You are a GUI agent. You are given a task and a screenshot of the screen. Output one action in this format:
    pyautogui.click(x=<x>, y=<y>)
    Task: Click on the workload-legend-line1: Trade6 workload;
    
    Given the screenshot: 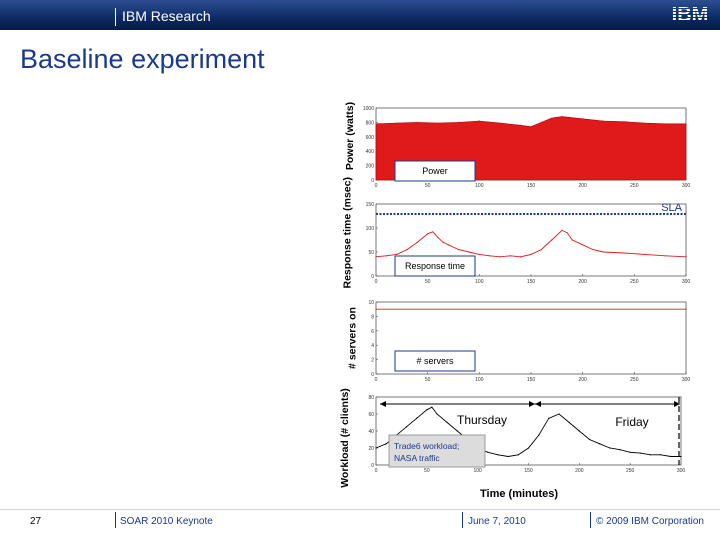 What is the action you would take?
    pyautogui.click(x=426, y=446)
    